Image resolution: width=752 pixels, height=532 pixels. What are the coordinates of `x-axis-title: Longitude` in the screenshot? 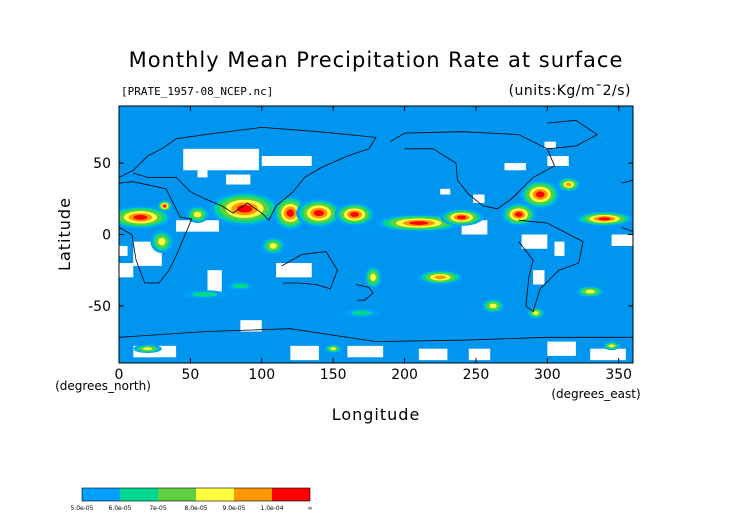 It's located at (376, 414).